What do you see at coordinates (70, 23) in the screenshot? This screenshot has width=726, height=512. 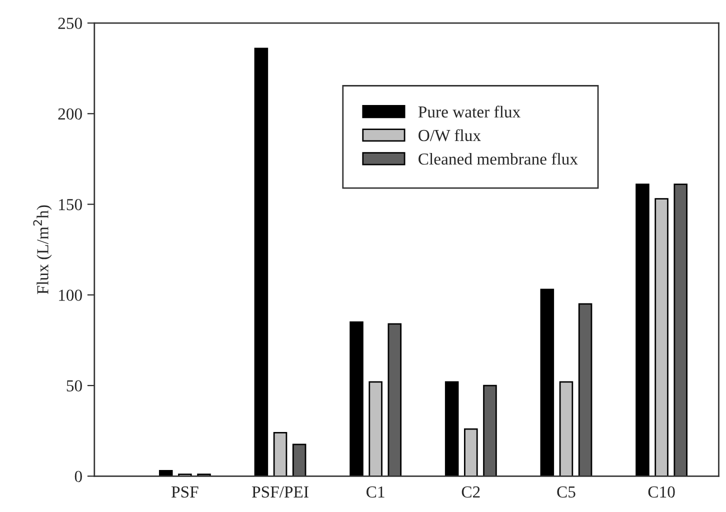 I see `y-tick-label: 250` at bounding box center [70, 23].